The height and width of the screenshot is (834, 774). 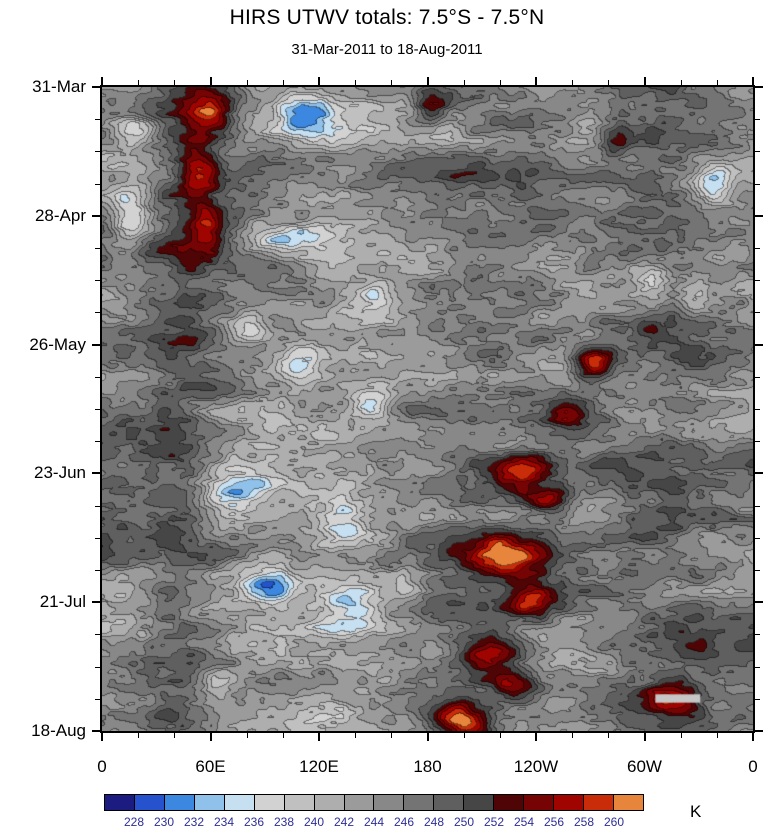 I want to click on colorbar-tick-label: 240, so click(x=314, y=822).